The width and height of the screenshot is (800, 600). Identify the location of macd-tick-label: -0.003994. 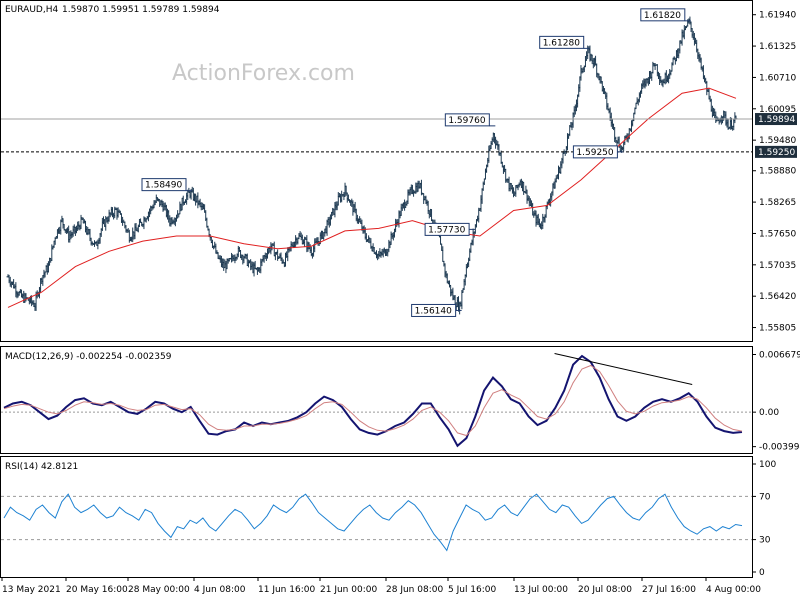
(779, 448).